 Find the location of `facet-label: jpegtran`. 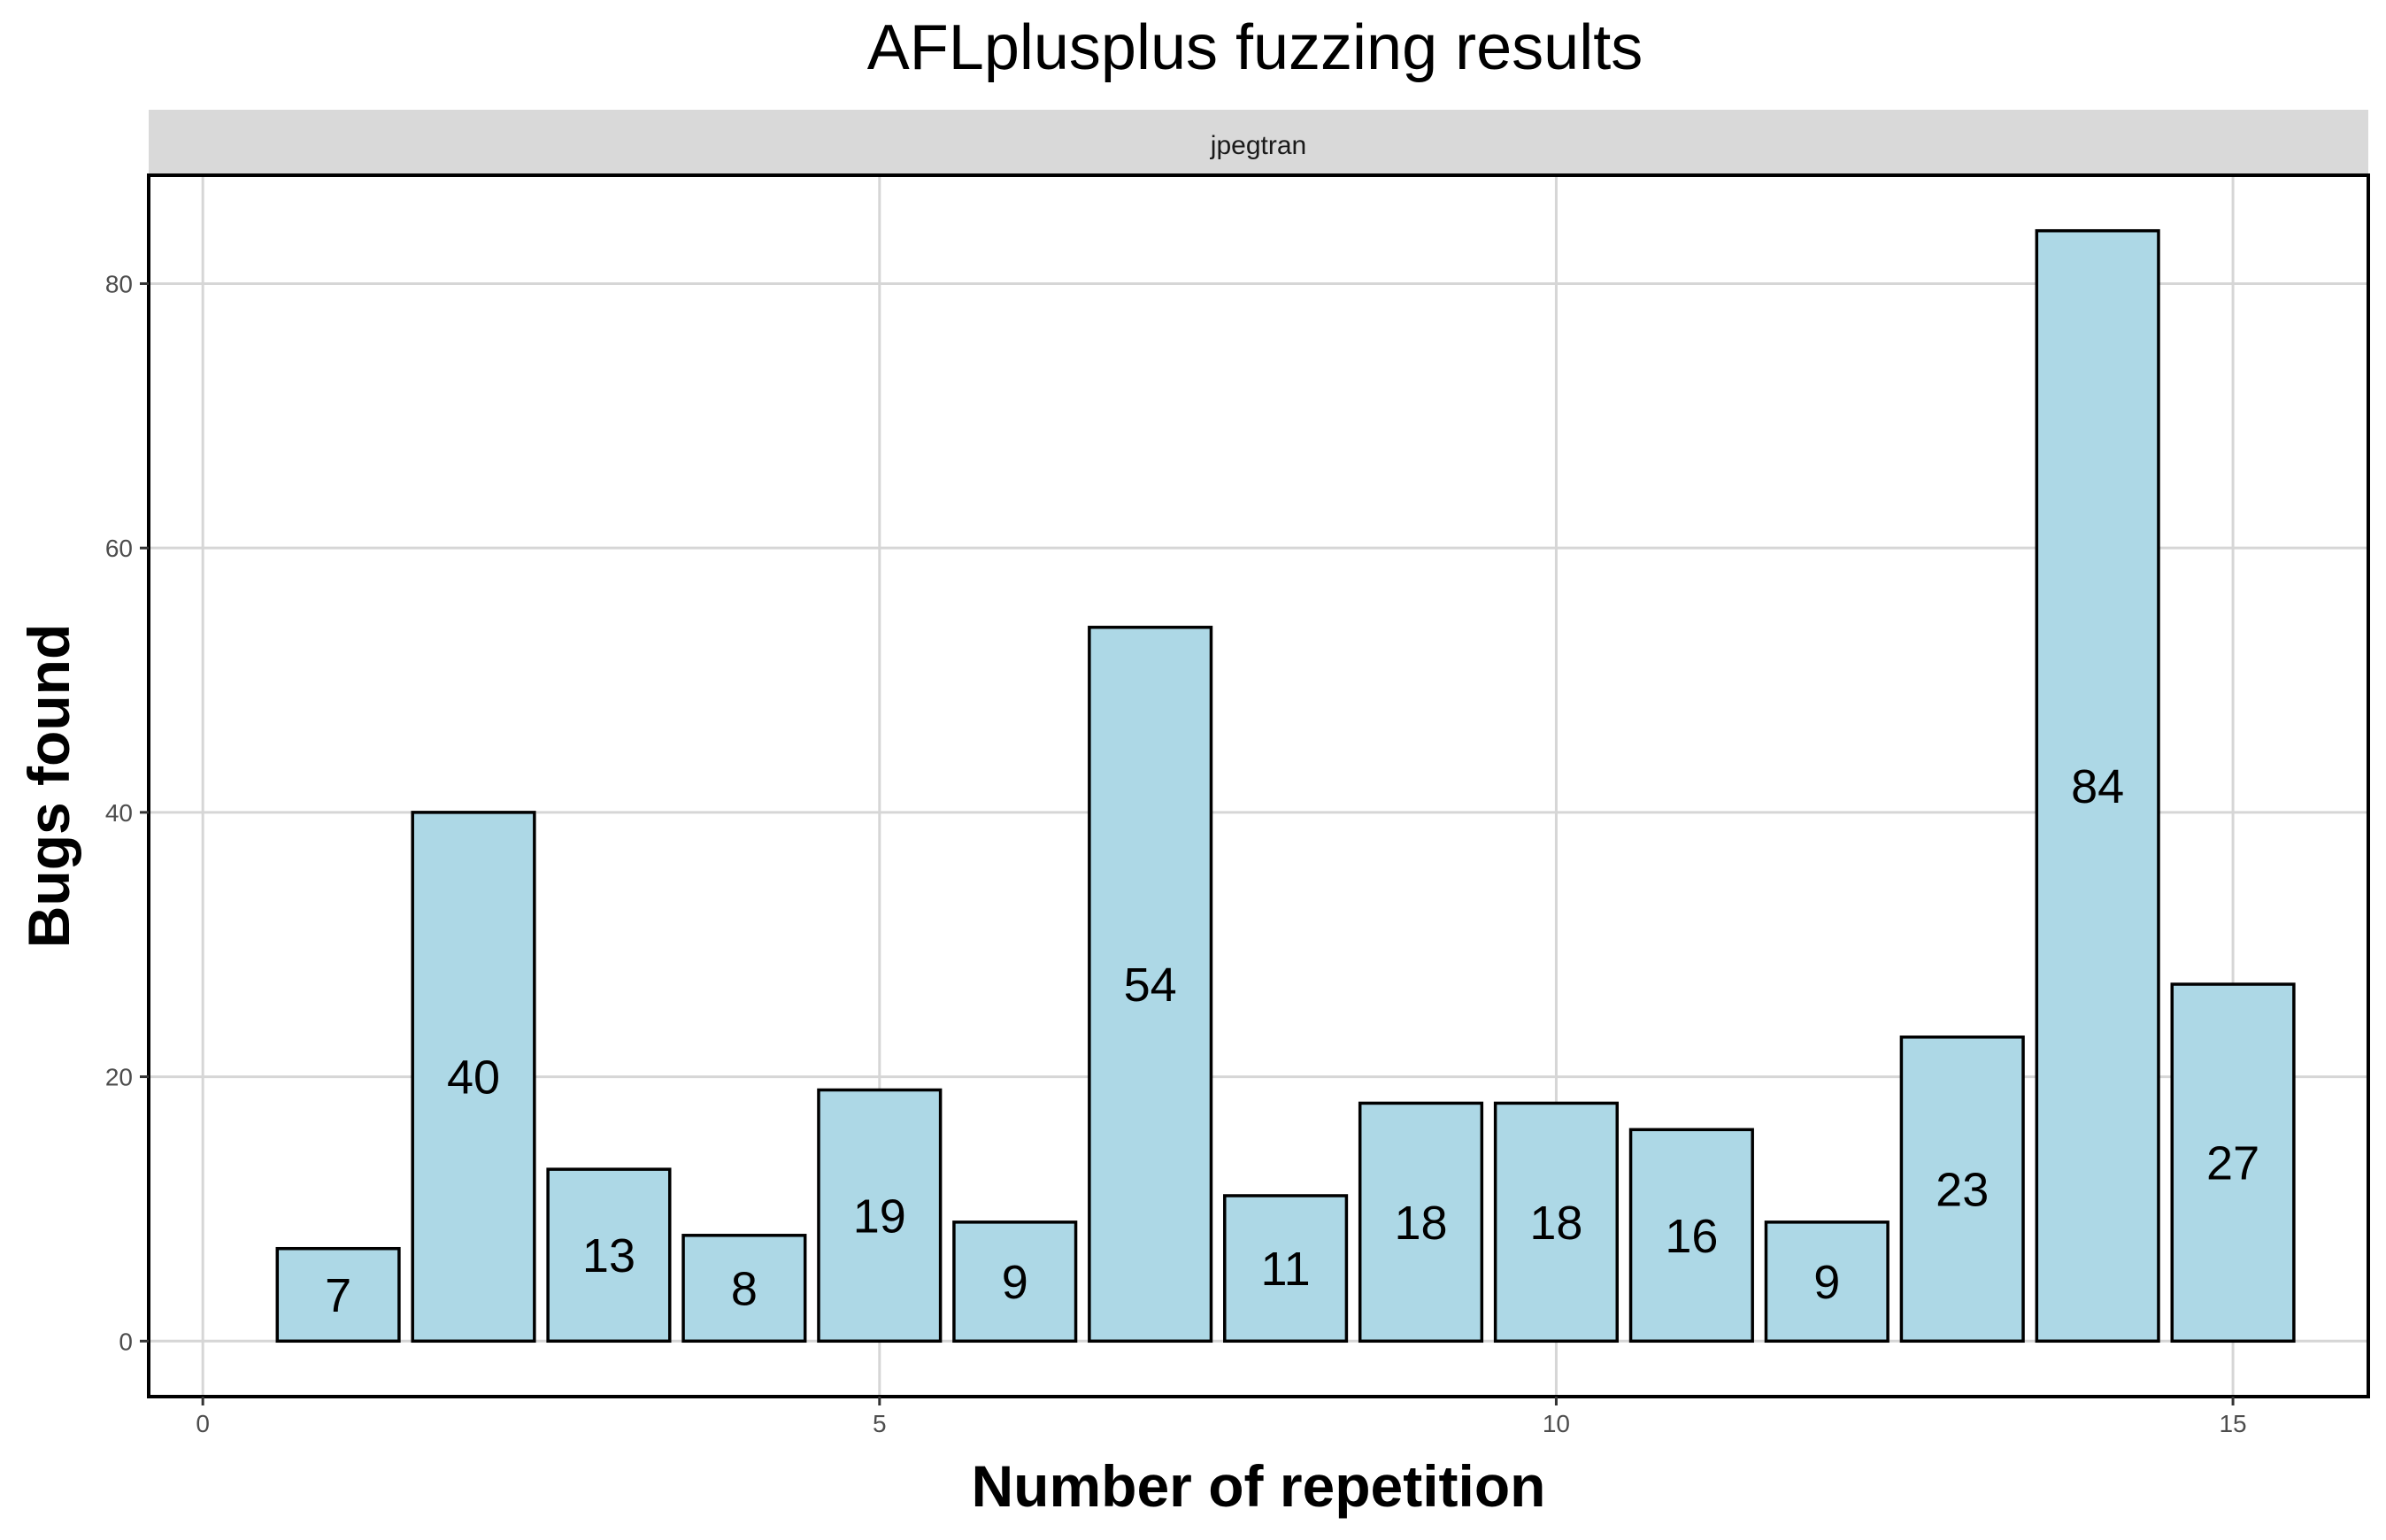

facet-label: jpegtran is located at coordinates (1258, 146).